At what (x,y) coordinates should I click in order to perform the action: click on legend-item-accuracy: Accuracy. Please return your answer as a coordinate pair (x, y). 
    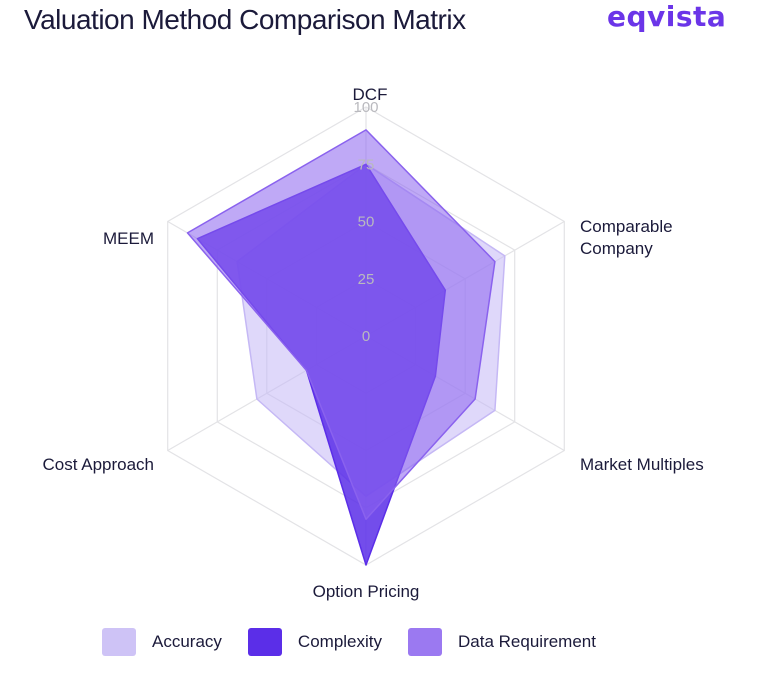
    Looking at the image, I should click on (162, 642).